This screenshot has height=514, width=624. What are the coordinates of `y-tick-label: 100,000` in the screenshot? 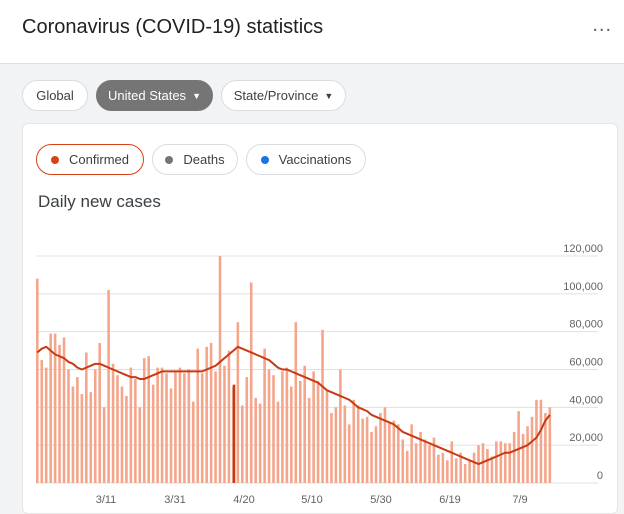 It's located at (583, 287).